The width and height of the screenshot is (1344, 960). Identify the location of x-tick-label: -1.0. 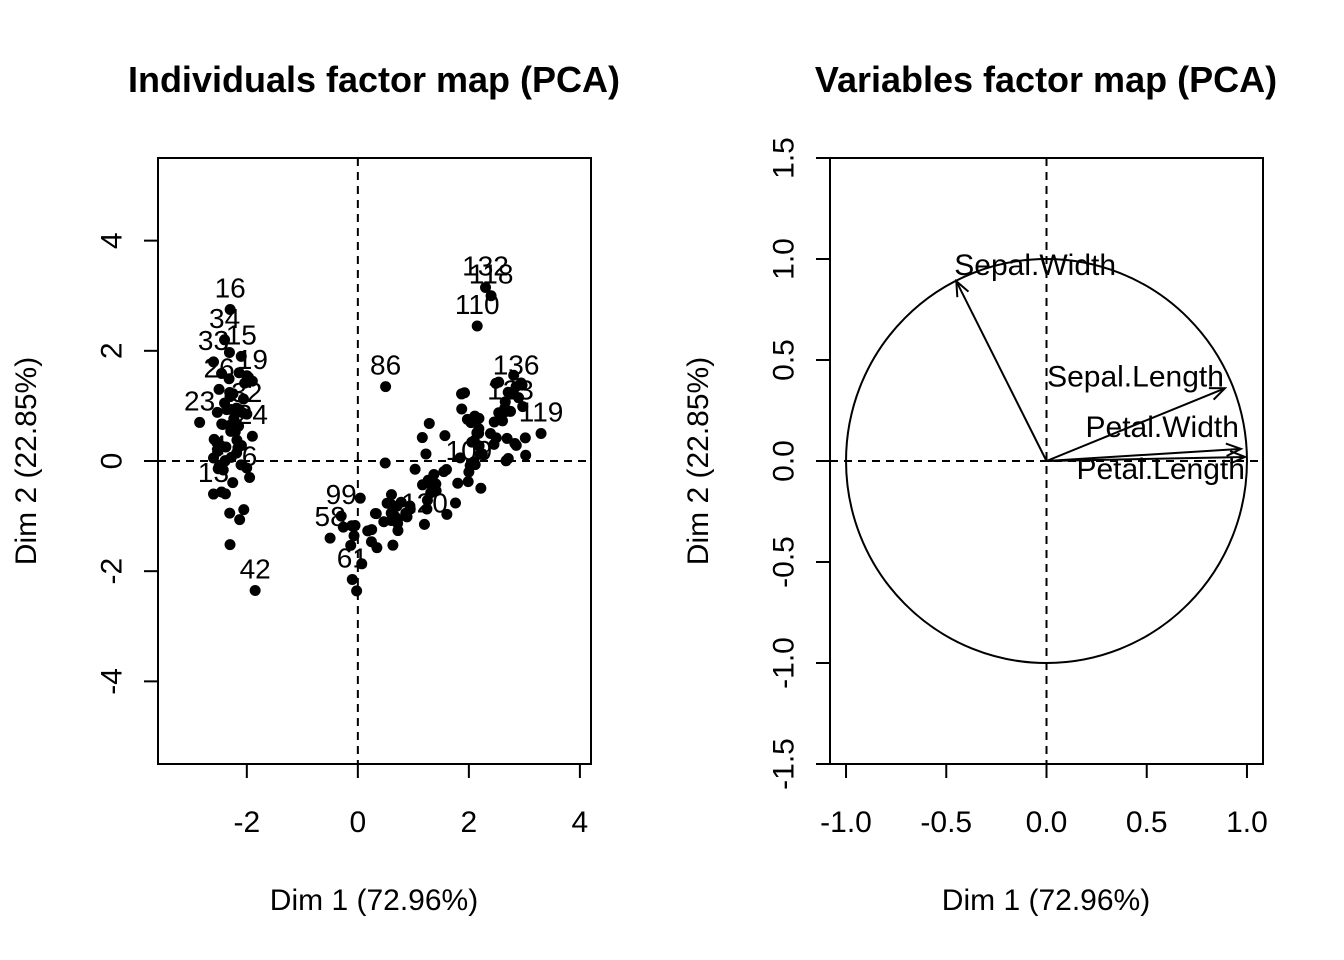
(846, 822).